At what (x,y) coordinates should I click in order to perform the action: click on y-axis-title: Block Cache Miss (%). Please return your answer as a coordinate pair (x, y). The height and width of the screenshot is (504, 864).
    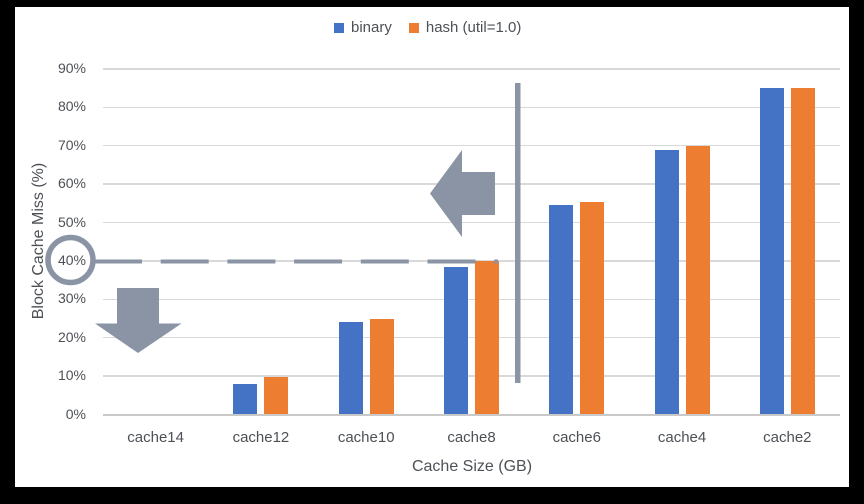
    Looking at the image, I should click on (38, 241).